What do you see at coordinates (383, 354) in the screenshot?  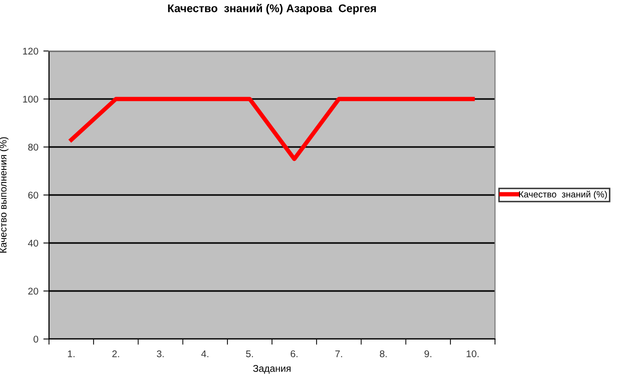 I see `x-tick-label: 8.` at bounding box center [383, 354].